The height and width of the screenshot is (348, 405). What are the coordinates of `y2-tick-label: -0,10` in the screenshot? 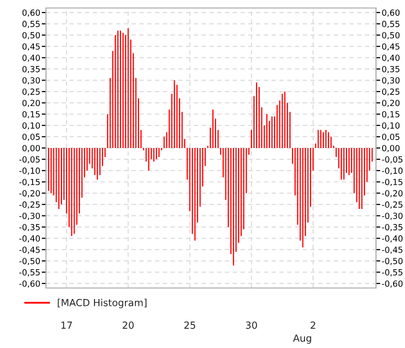 It's located at (392, 171).